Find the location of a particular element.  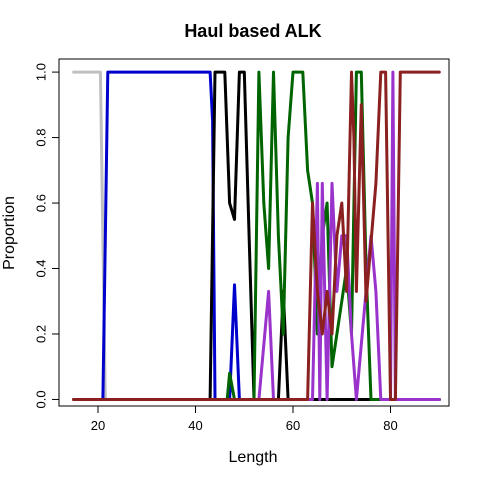

x-axis-label: Length is located at coordinates (253, 457).